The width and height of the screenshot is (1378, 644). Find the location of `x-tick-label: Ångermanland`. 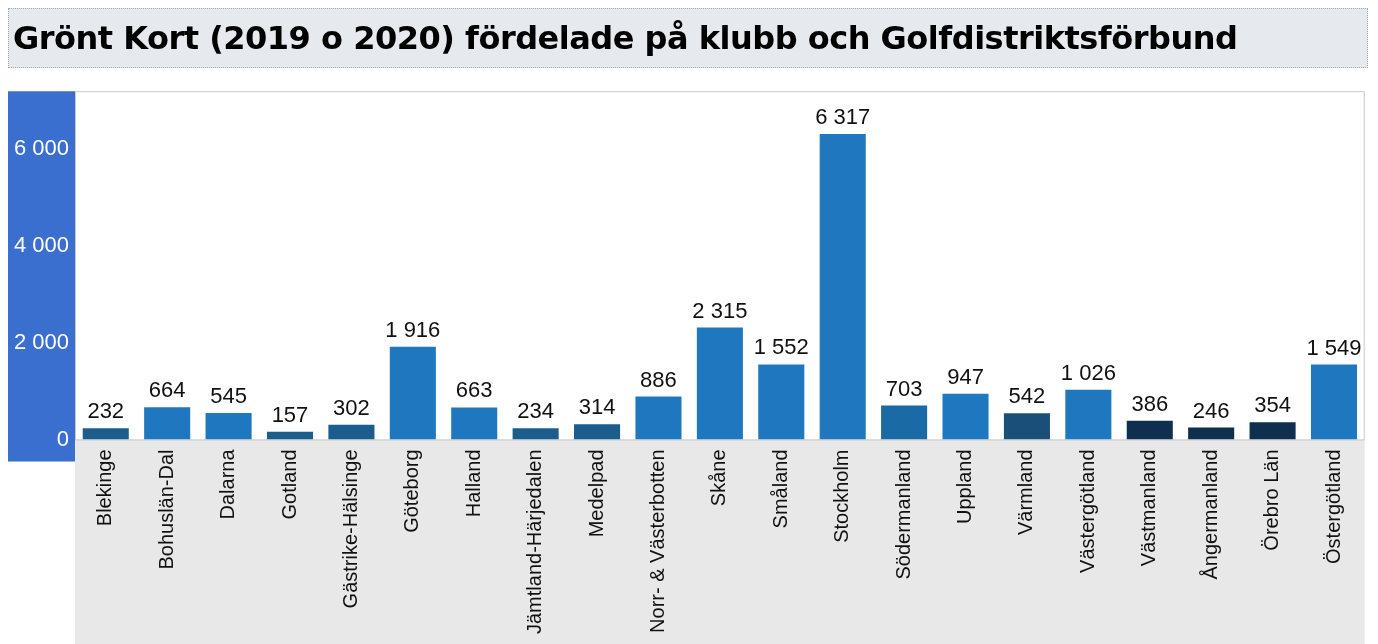

x-tick-label: Ångermanland is located at coordinates (1209, 514).